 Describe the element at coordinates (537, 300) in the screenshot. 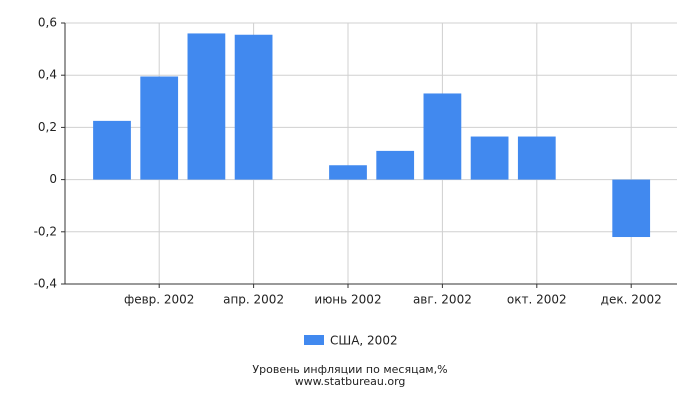

I see `x-tick-label: окт. 2002` at that location.